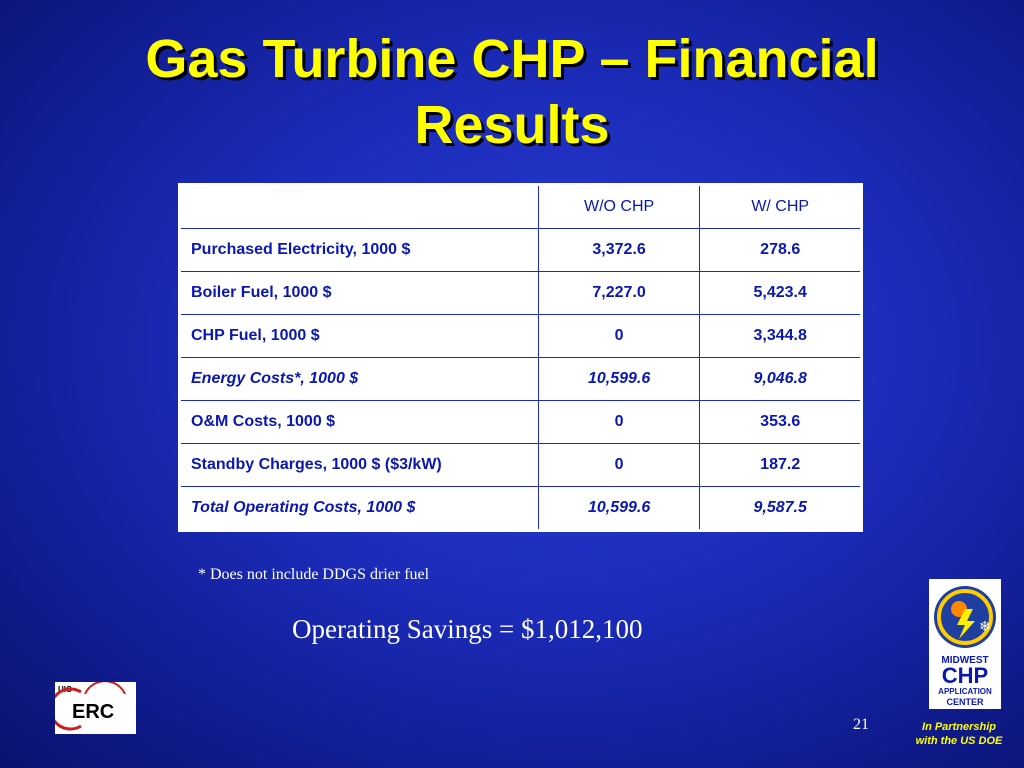  What do you see at coordinates (780, 336) in the screenshot?
I see `value-with-chp: 3,344.8` at bounding box center [780, 336].